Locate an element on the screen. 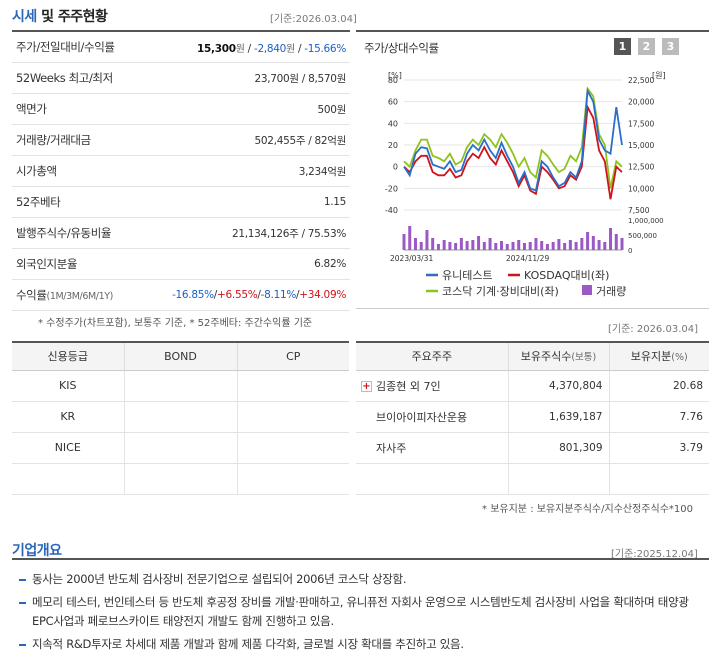  holder-name-cell: + 김종현 외 7인 is located at coordinates (432, 386).